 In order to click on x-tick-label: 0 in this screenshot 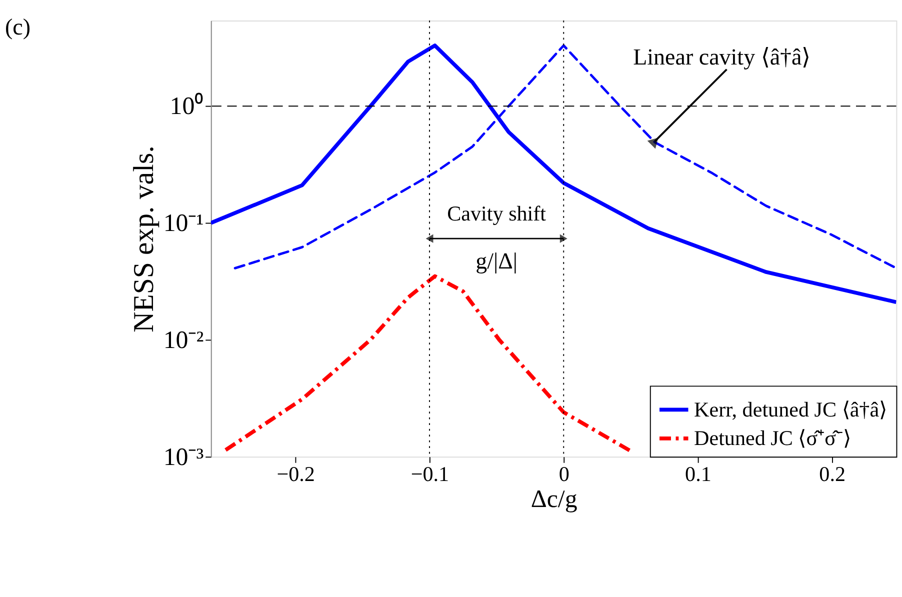, I will do `click(564, 474)`.